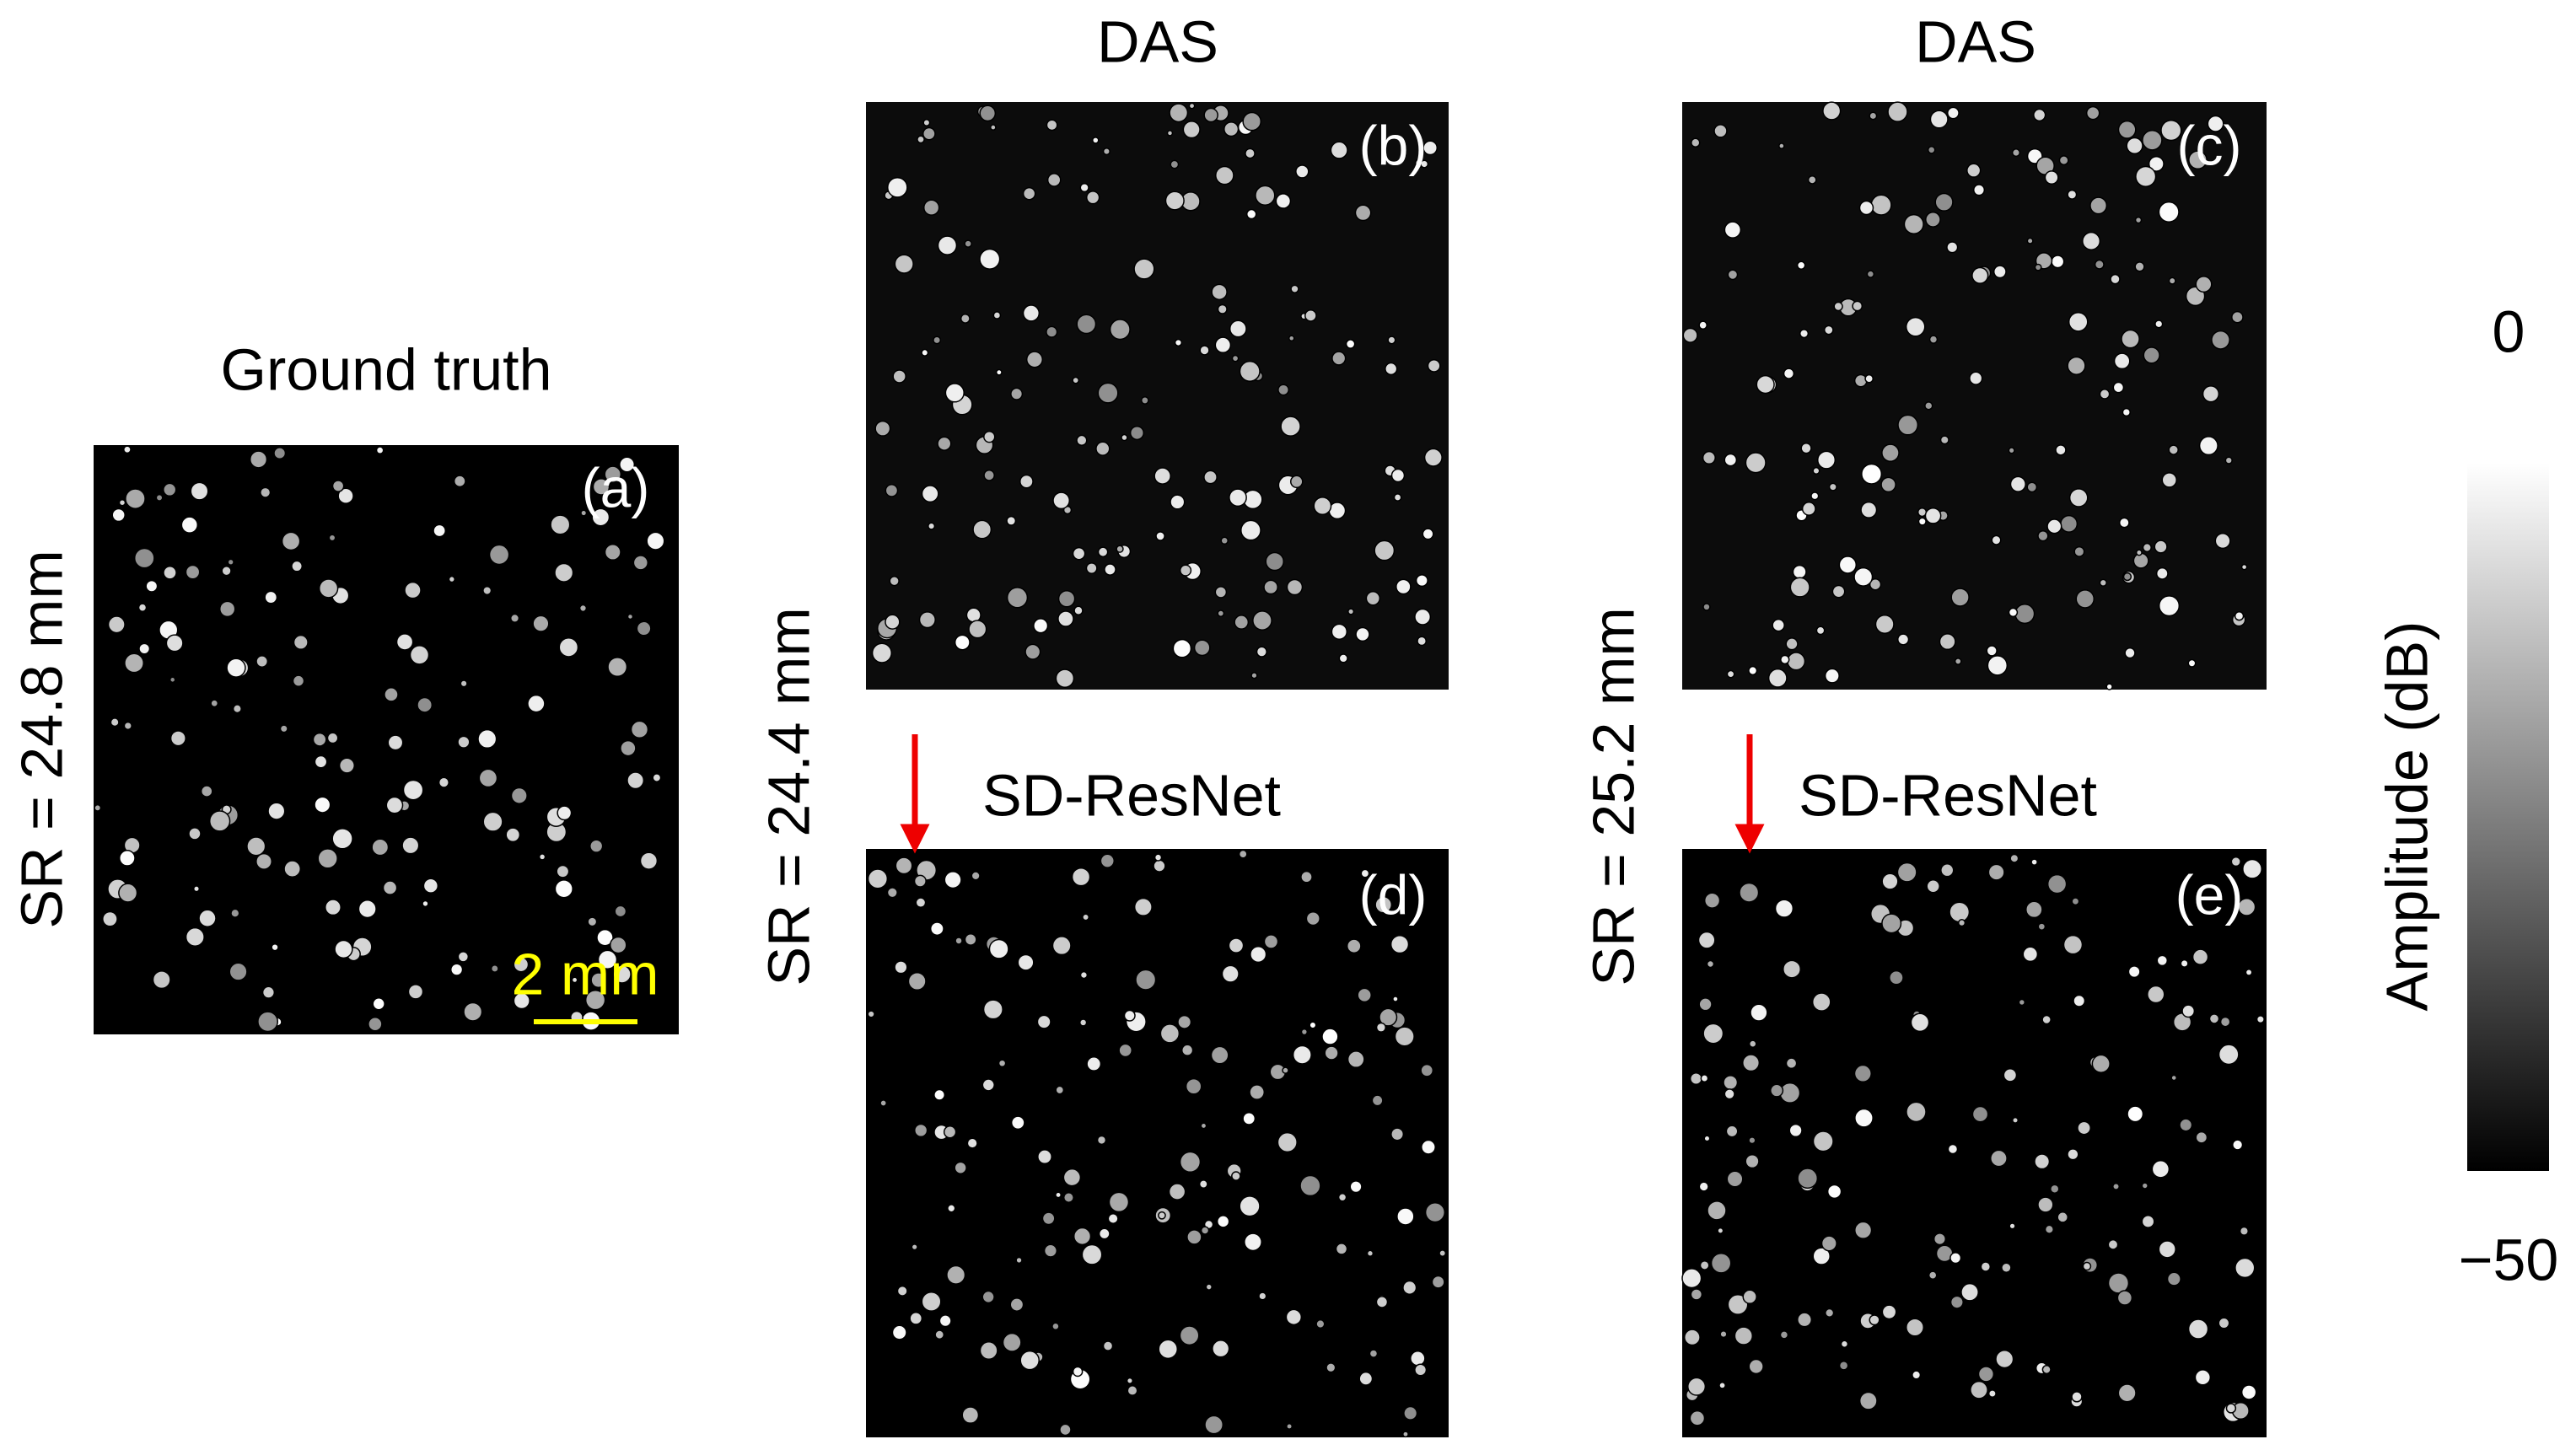  I want to click on column-title: DAS, so click(1976, 41).